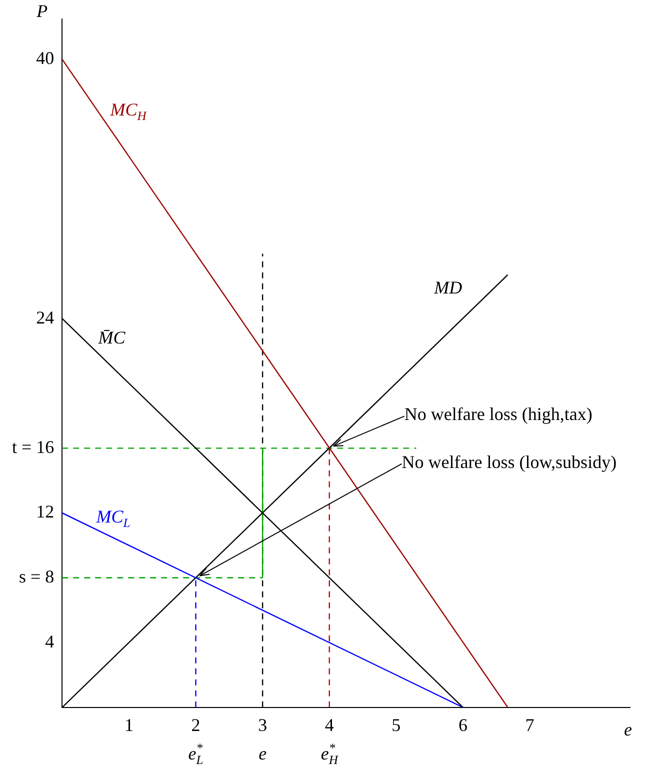 The width and height of the screenshot is (670, 775). I want to click on y-tick-label: t = 16, so click(33, 446).